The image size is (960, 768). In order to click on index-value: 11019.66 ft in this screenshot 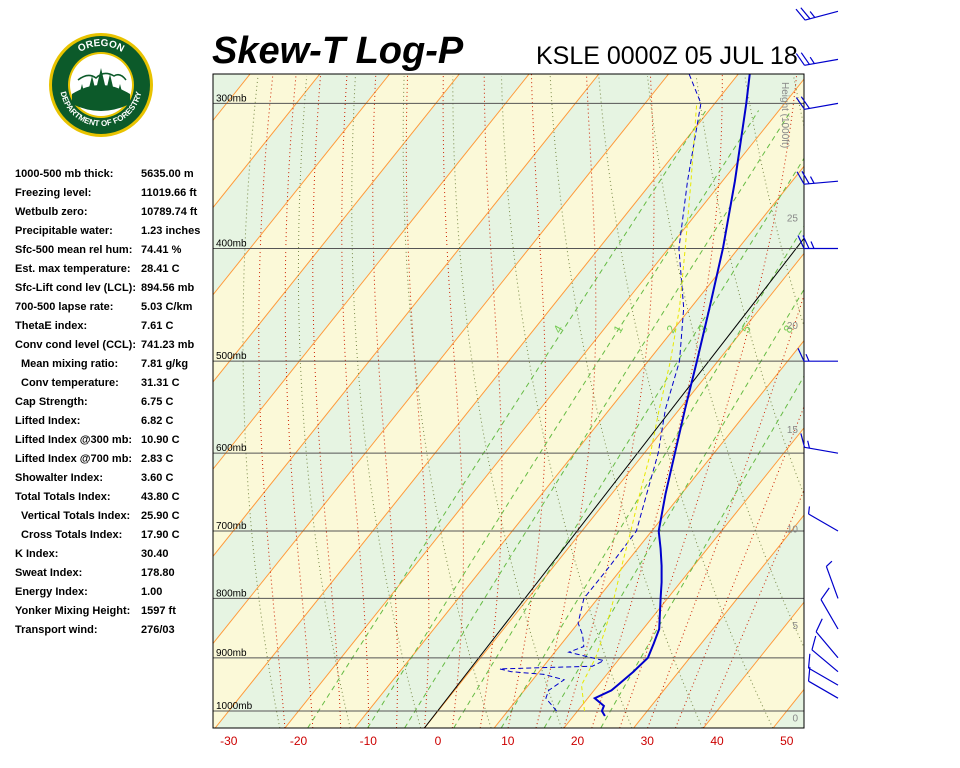, I will do `click(169, 193)`.